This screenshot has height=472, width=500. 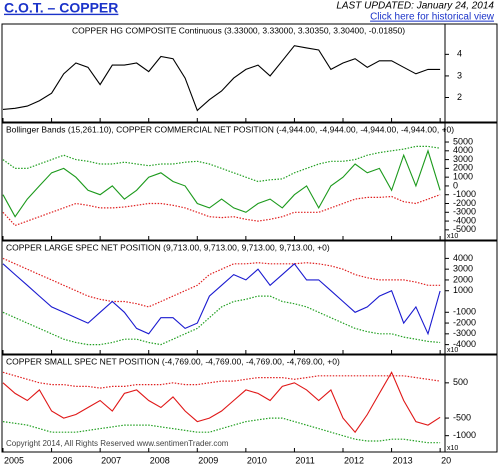 I want to click on x-tick-label: 2009, so click(x=208, y=460).